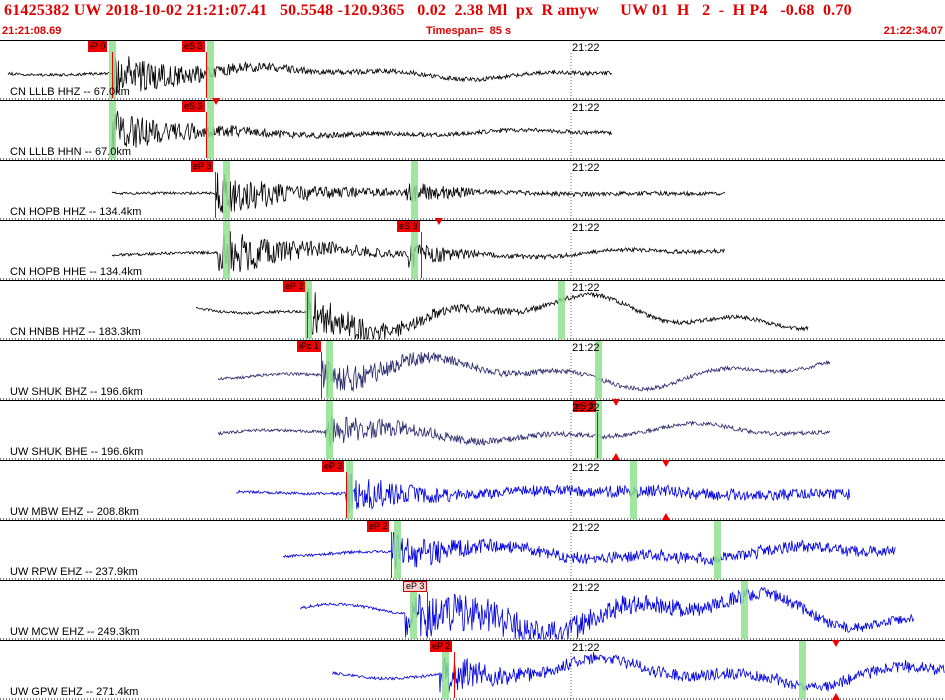  I want to click on time-range-bar: 21:21:08.69 Timespan= 85 s 21:22:34.07, so click(472, 32).